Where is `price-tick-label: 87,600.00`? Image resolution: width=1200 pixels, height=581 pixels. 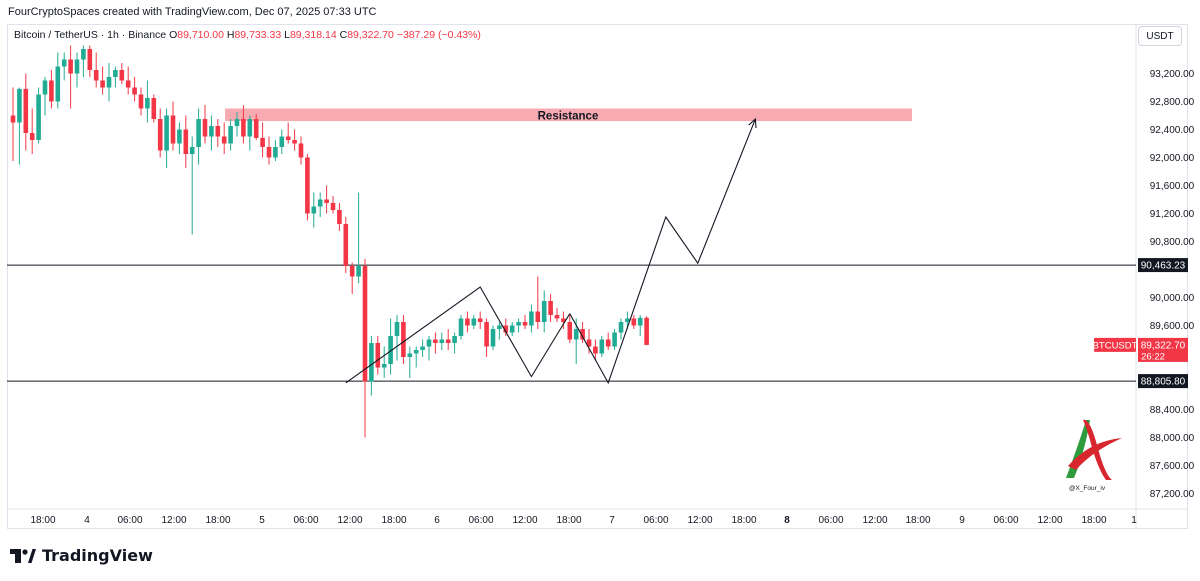
price-tick-label: 87,600.00 is located at coordinates (1172, 466).